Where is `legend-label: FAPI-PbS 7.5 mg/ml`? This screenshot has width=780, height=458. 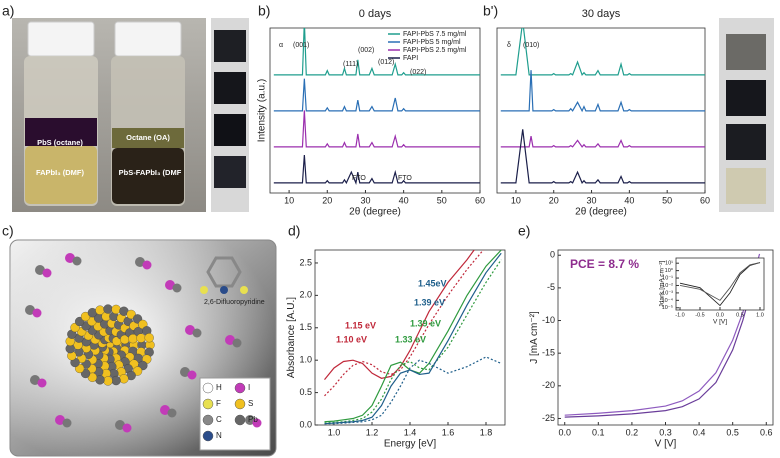
legend-label: FAPI-PbS 7.5 mg/ml is located at coordinates (435, 34).